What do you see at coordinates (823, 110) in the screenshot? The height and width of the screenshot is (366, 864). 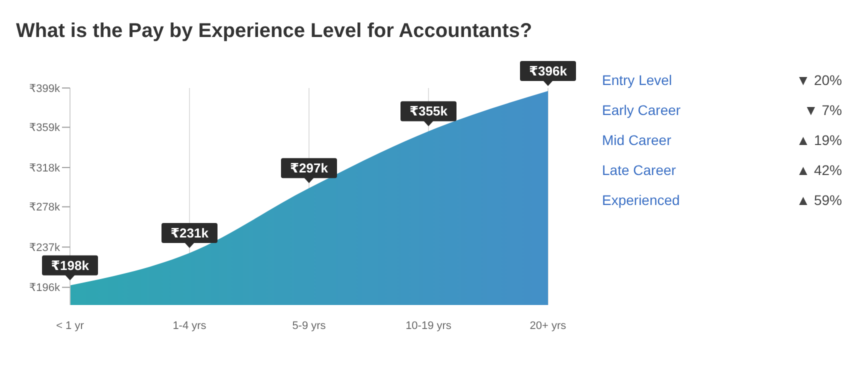 I see `text: ▼ 7%` at bounding box center [823, 110].